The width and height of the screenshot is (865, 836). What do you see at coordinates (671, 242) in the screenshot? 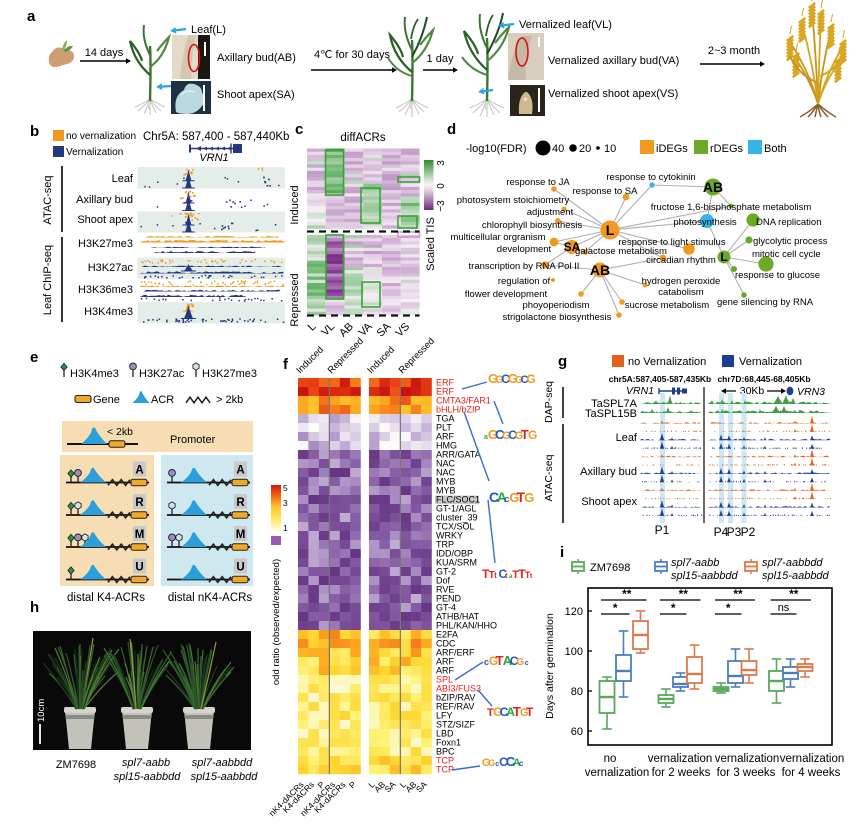
I see `svg-text: response to light stimulus` at bounding box center [671, 242].